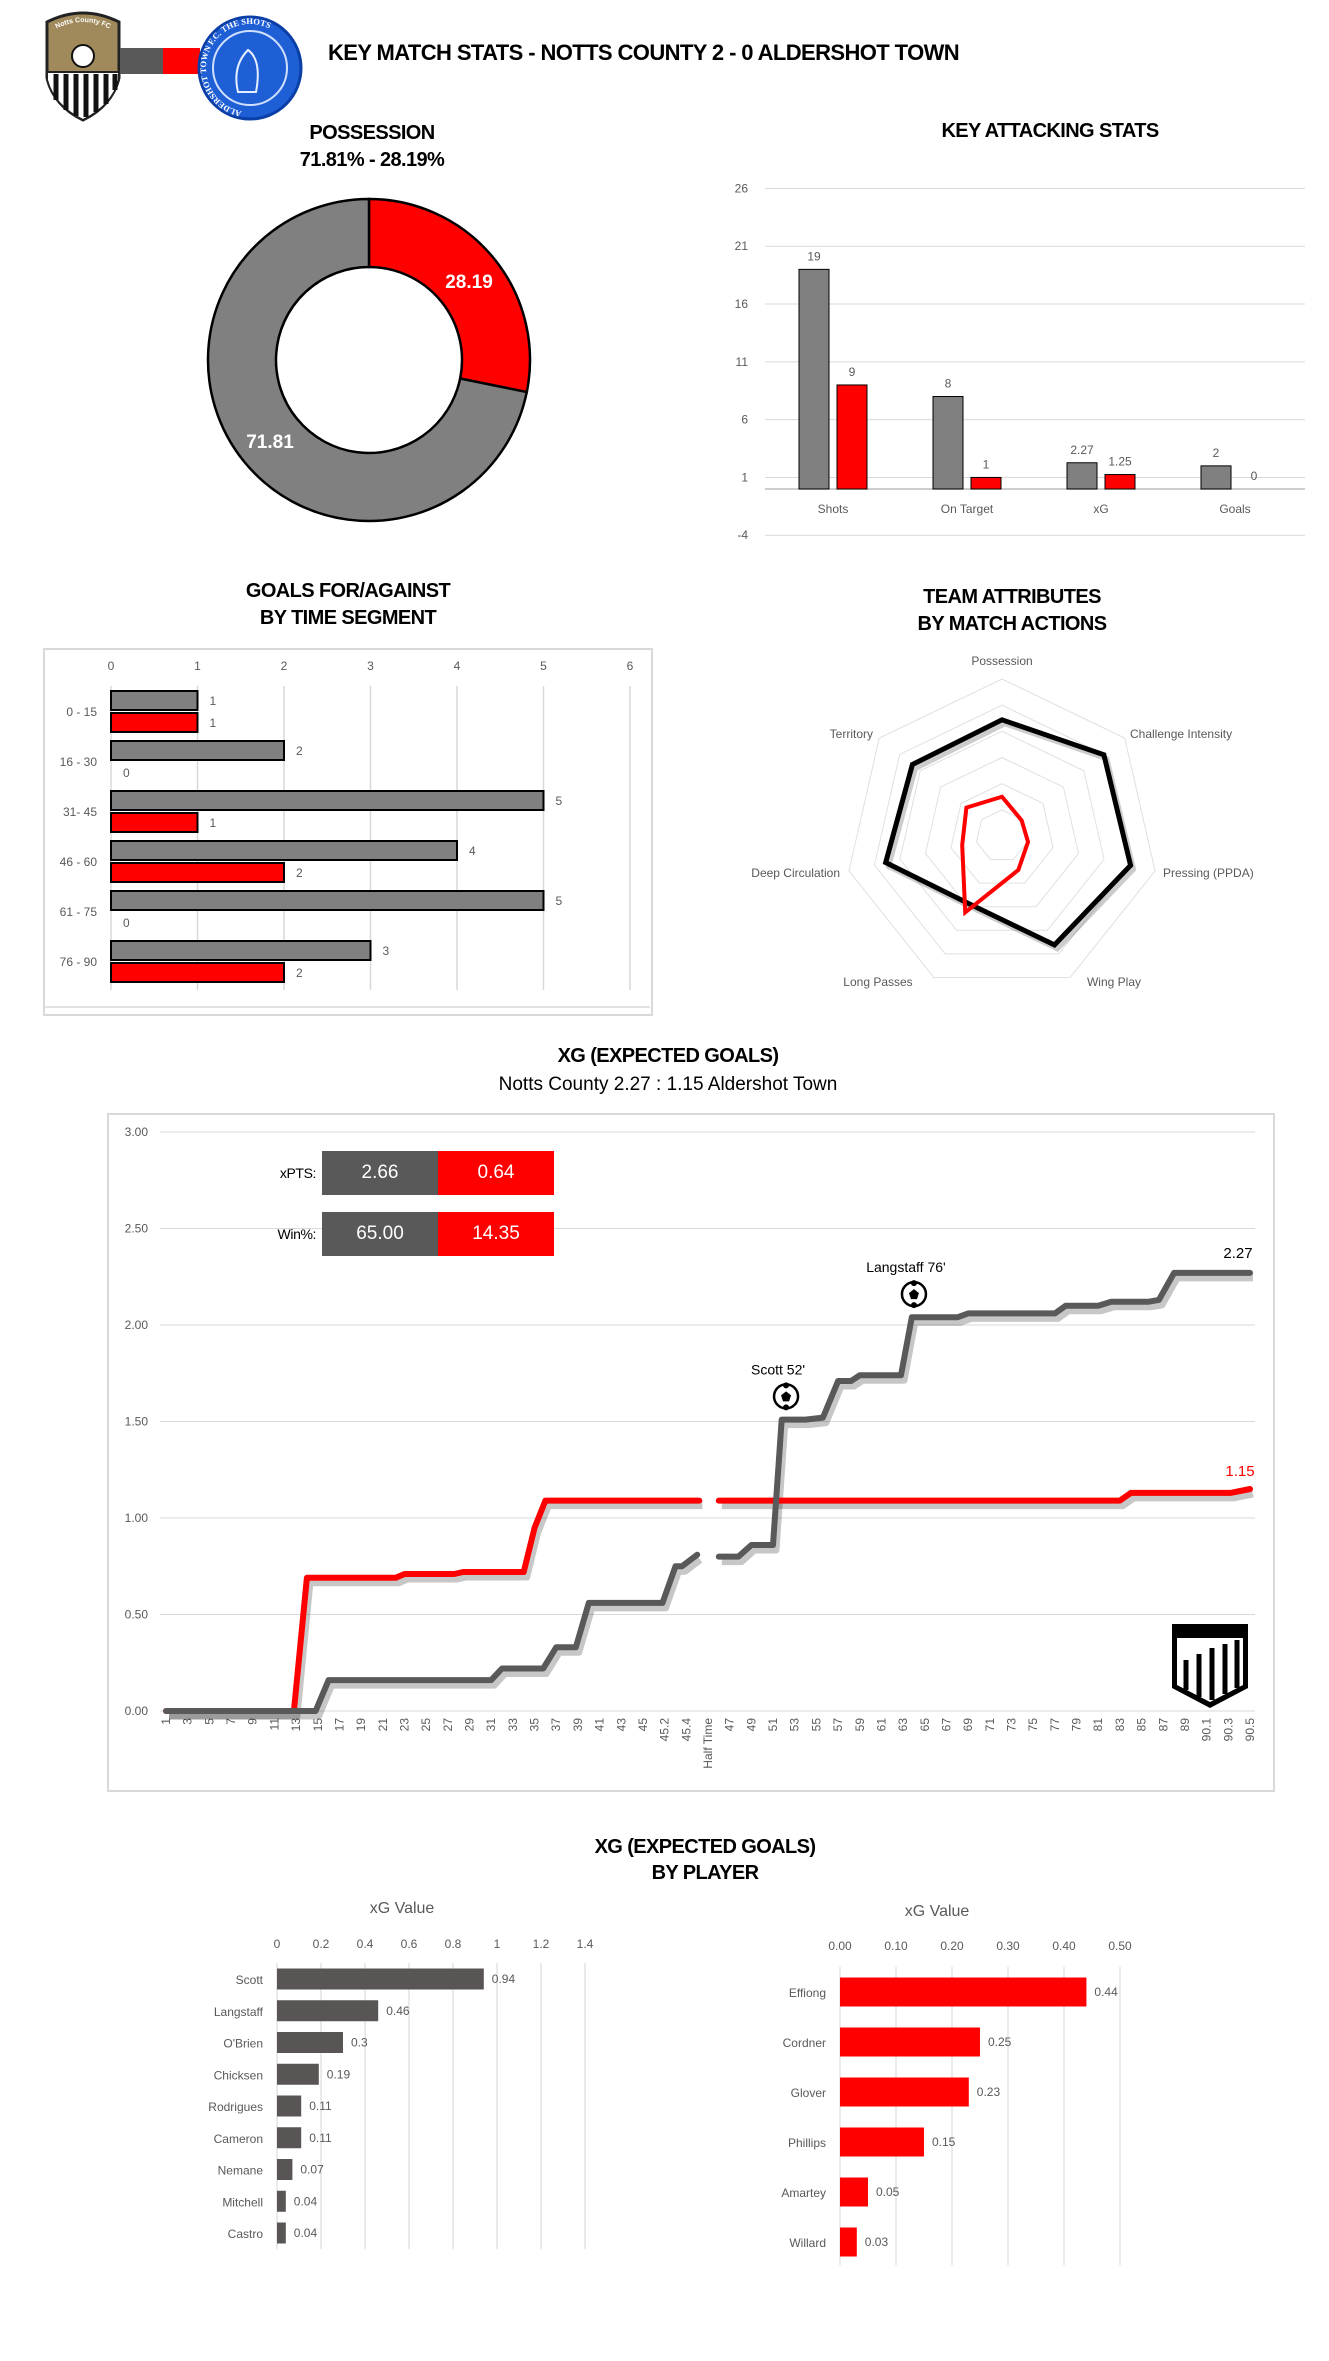 This screenshot has width=1329, height=2361. What do you see at coordinates (239, 2012) in the screenshot?
I see `player-name-label: Langstaff` at bounding box center [239, 2012].